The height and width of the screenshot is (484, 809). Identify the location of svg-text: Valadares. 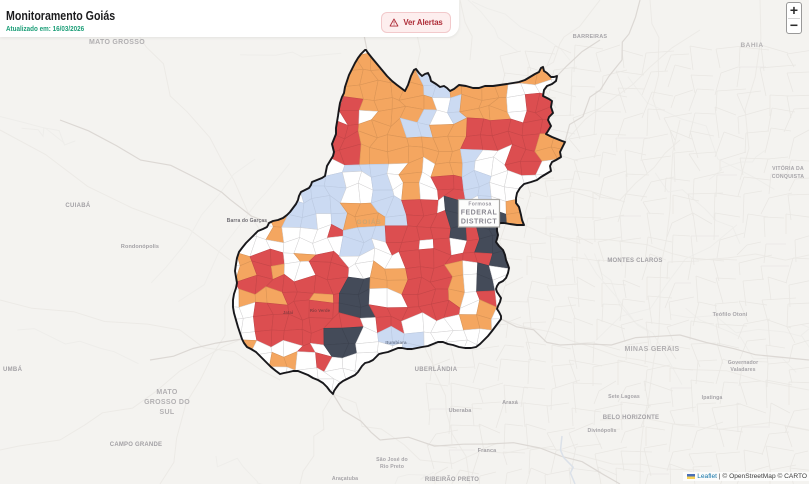
(742, 370).